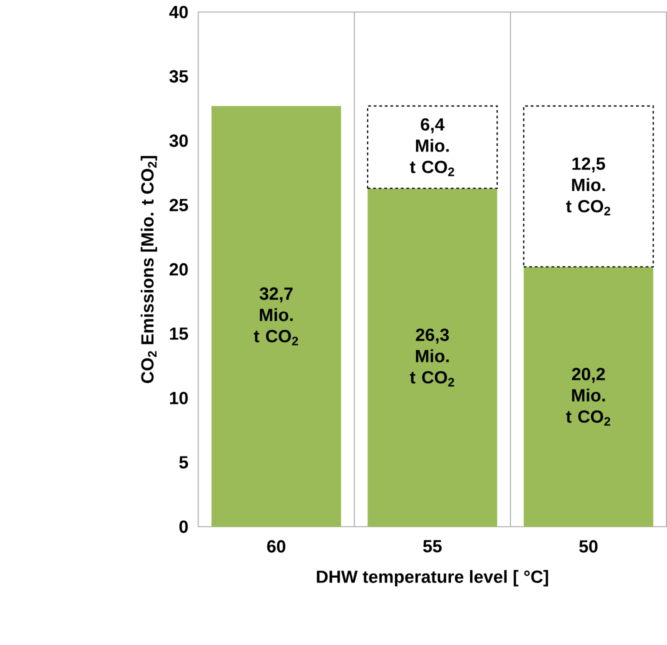  I want to click on x-axis-title: DHW temperature level [ °C], so click(432, 578).